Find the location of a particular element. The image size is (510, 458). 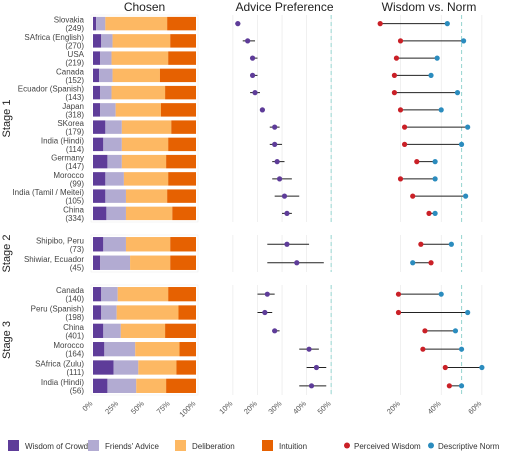

row-label: USA is located at coordinates (76, 54).